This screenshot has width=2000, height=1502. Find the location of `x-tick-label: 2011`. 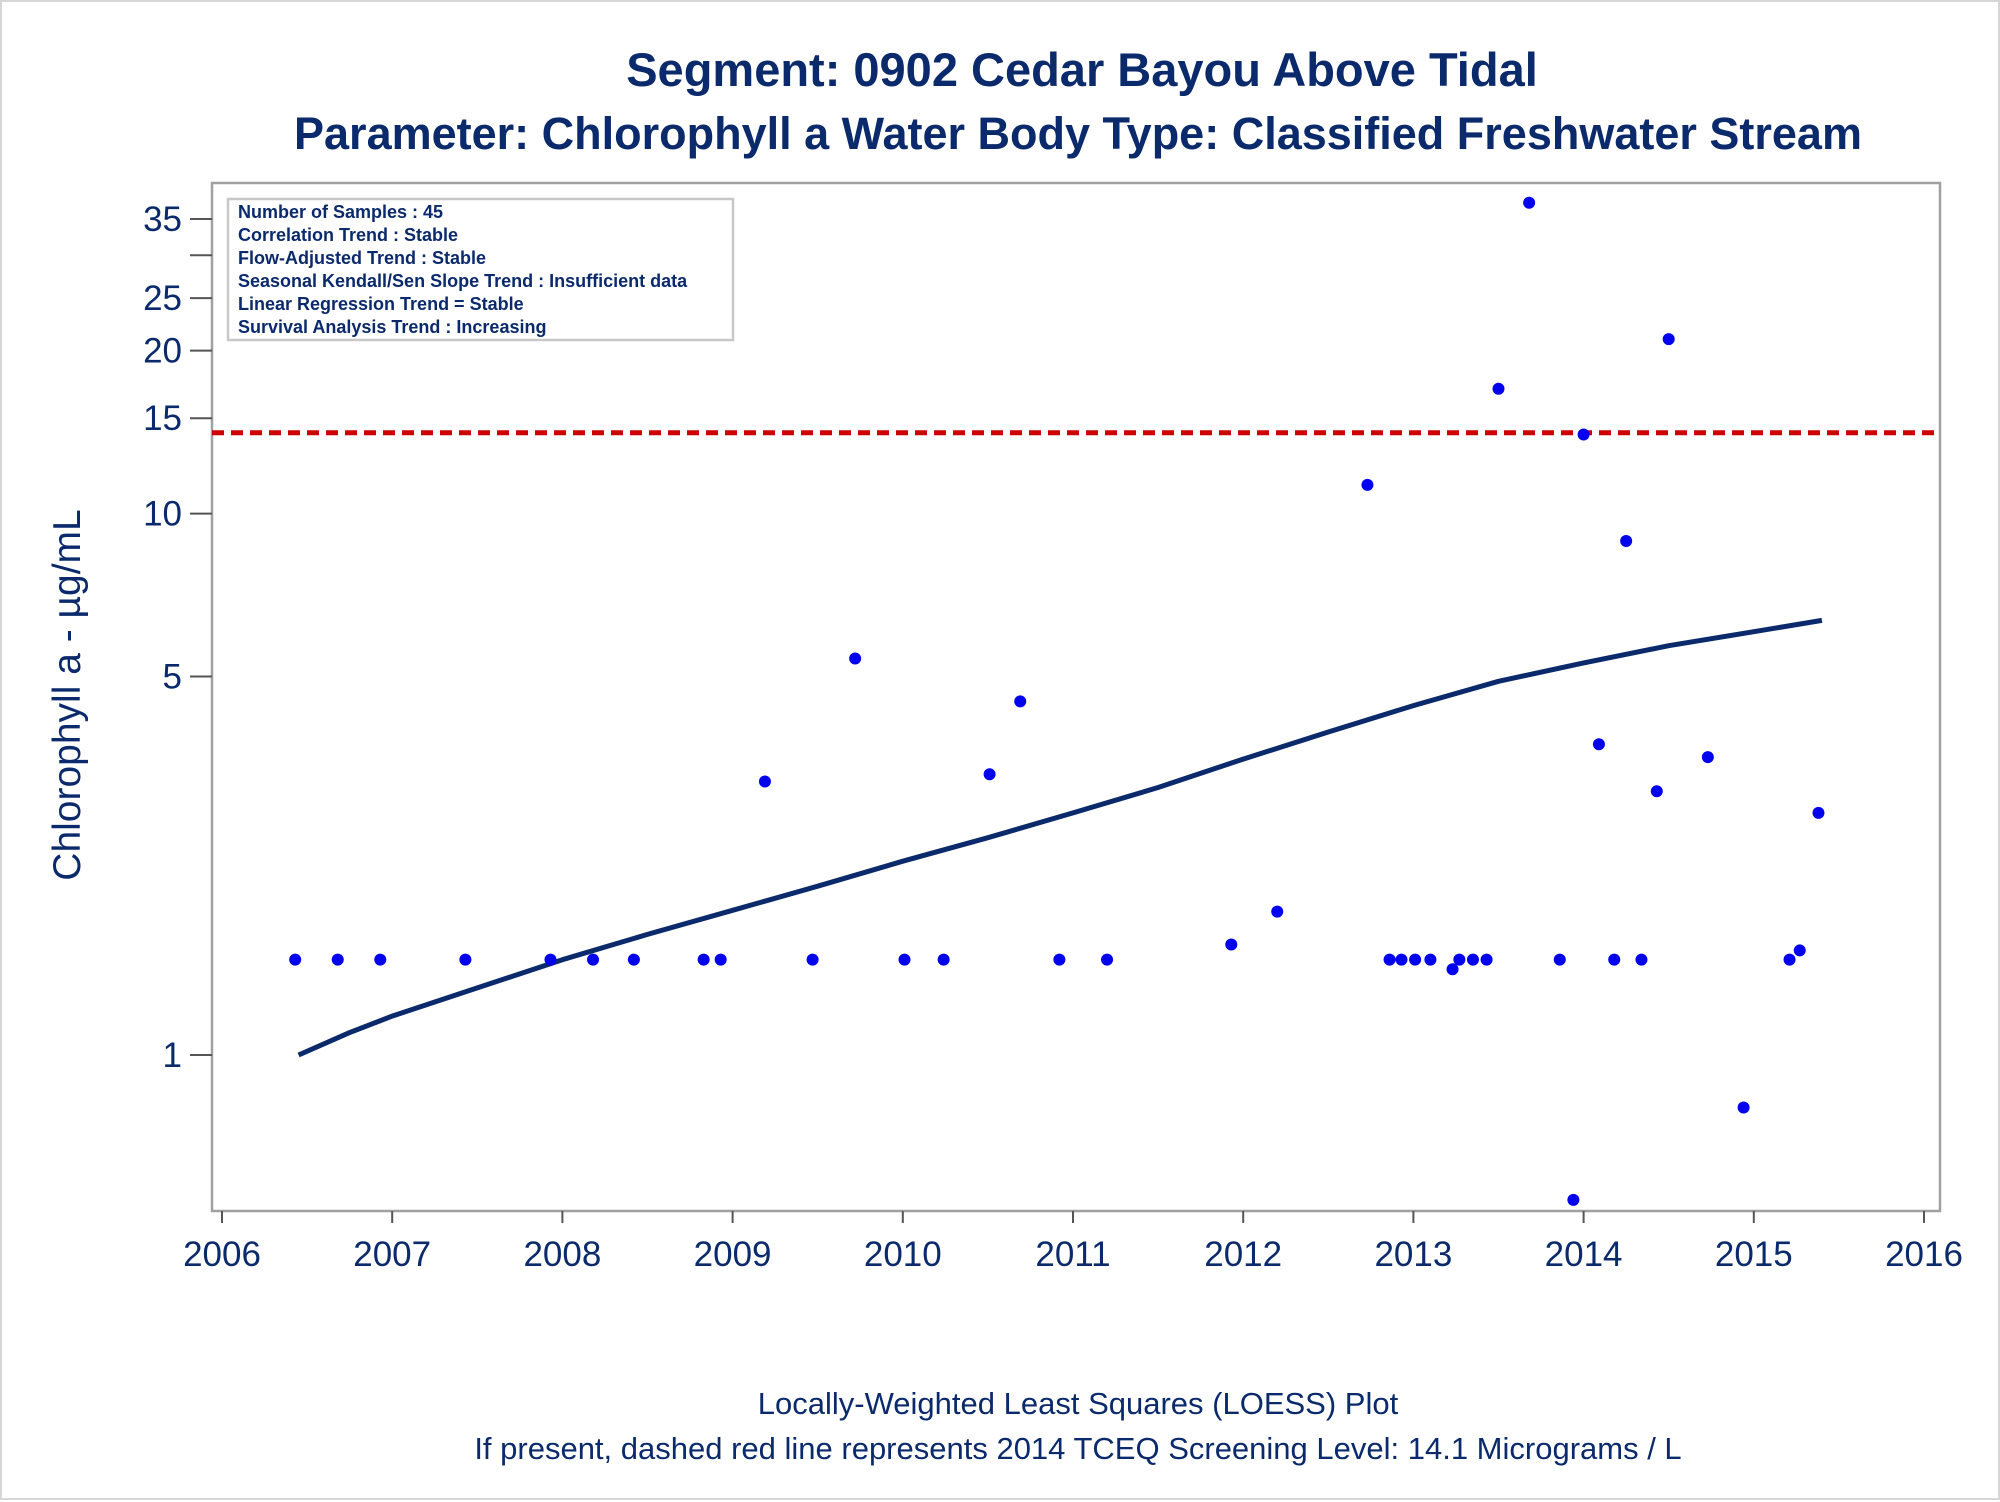

x-tick-label: 2011 is located at coordinates (1072, 1254).